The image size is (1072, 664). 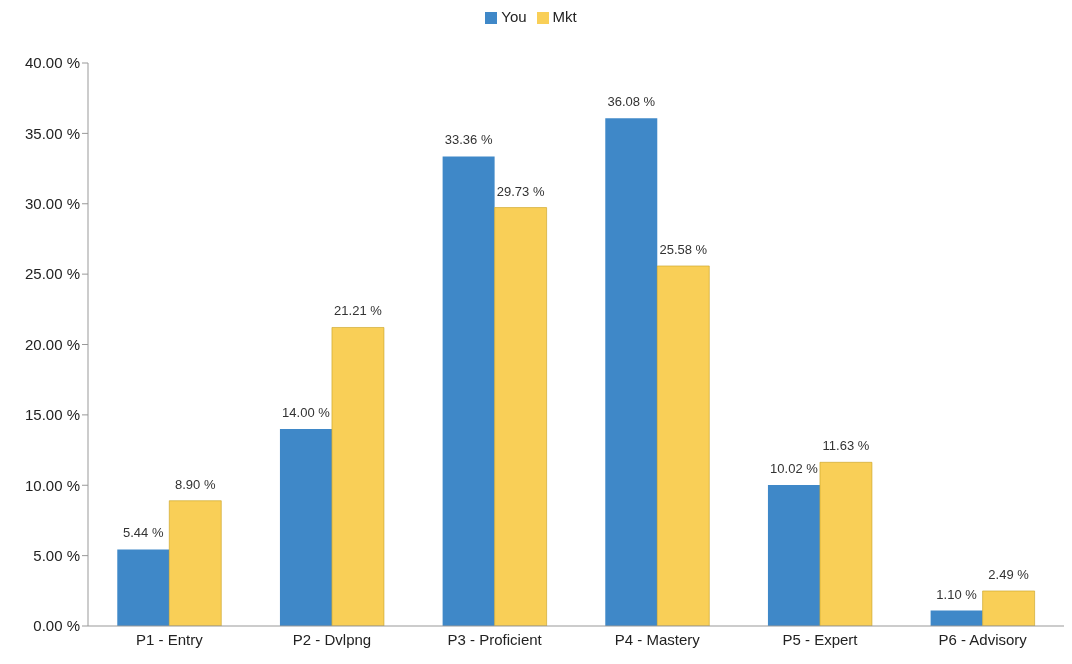 I want to click on data-label: 33.36 %, so click(x=468, y=140).